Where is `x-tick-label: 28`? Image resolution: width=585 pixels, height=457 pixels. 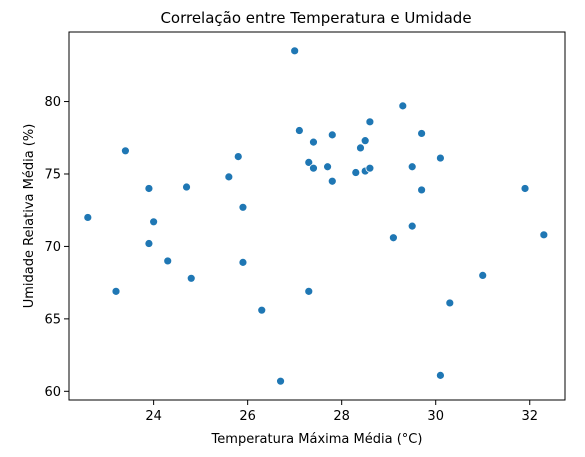 x-tick-label: 28 is located at coordinates (341, 416).